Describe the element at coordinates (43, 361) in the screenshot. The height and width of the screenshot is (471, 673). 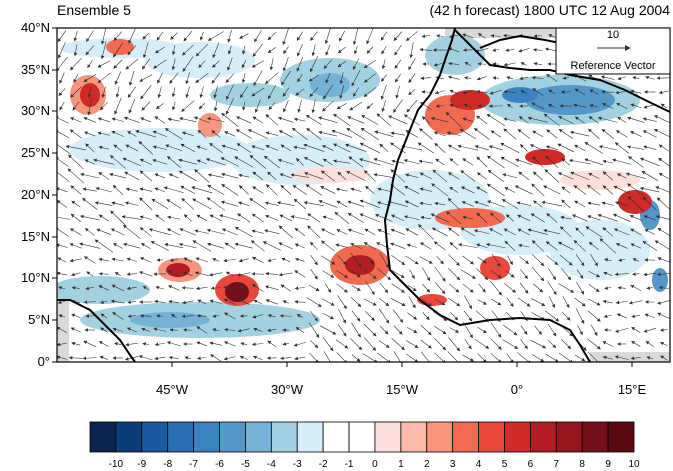
I see `y-tick-label: 0°` at that location.